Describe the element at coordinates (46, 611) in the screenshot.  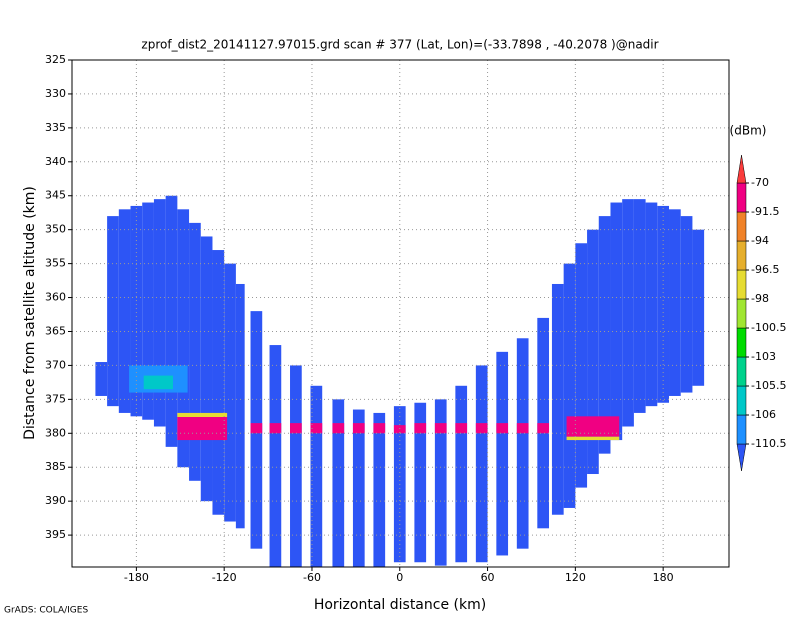
I see `footer: GrADS: COLA/IGES` at that location.